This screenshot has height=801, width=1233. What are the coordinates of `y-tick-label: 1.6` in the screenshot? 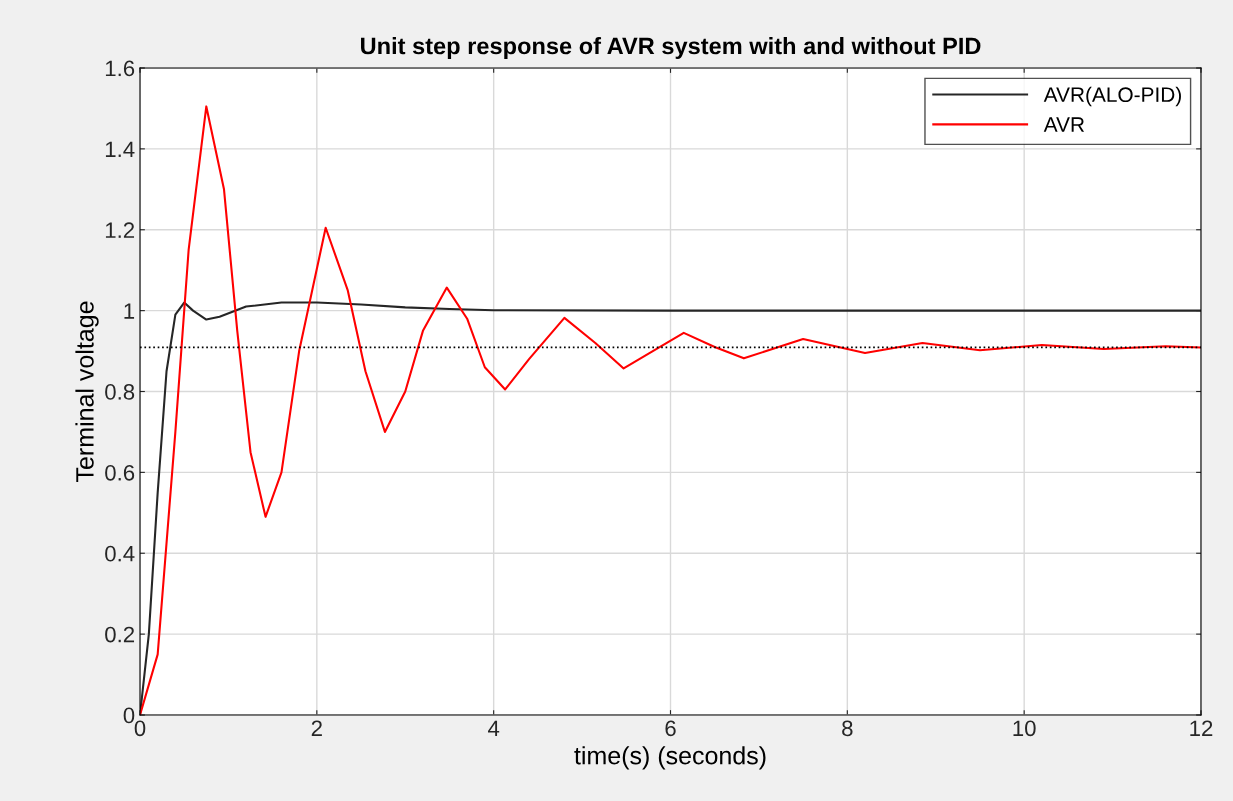 It's located at (120, 68).